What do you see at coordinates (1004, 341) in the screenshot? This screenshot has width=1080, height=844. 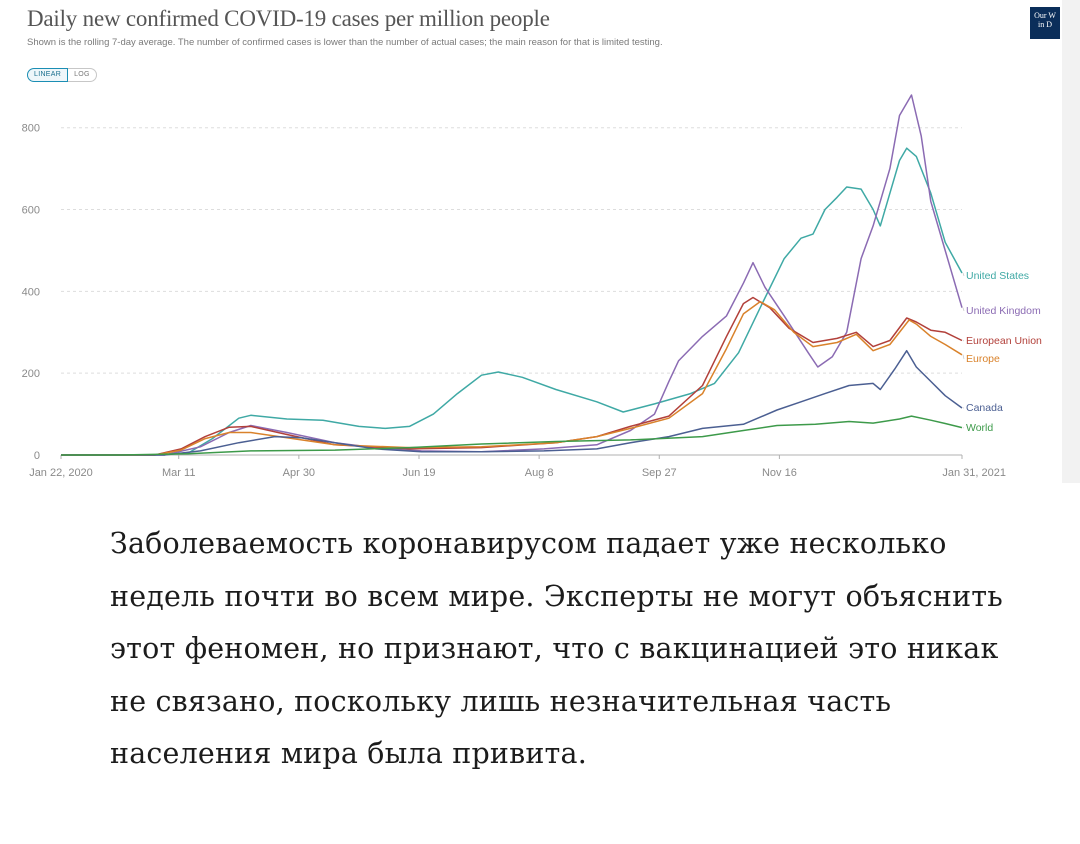 I see `series-label-european-union: European Union` at bounding box center [1004, 341].